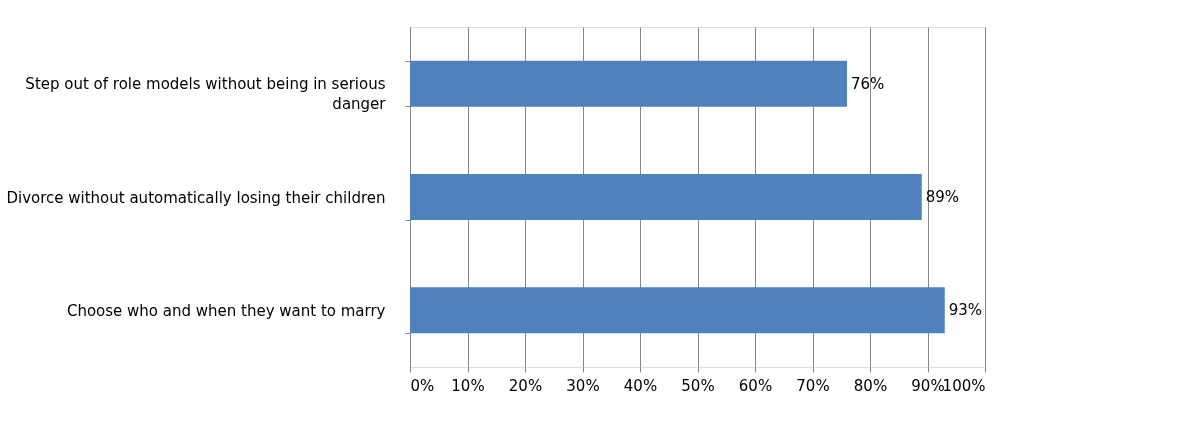  Describe the element at coordinates (583, 385) in the screenshot. I see `x-tick-label: 30%` at that location.